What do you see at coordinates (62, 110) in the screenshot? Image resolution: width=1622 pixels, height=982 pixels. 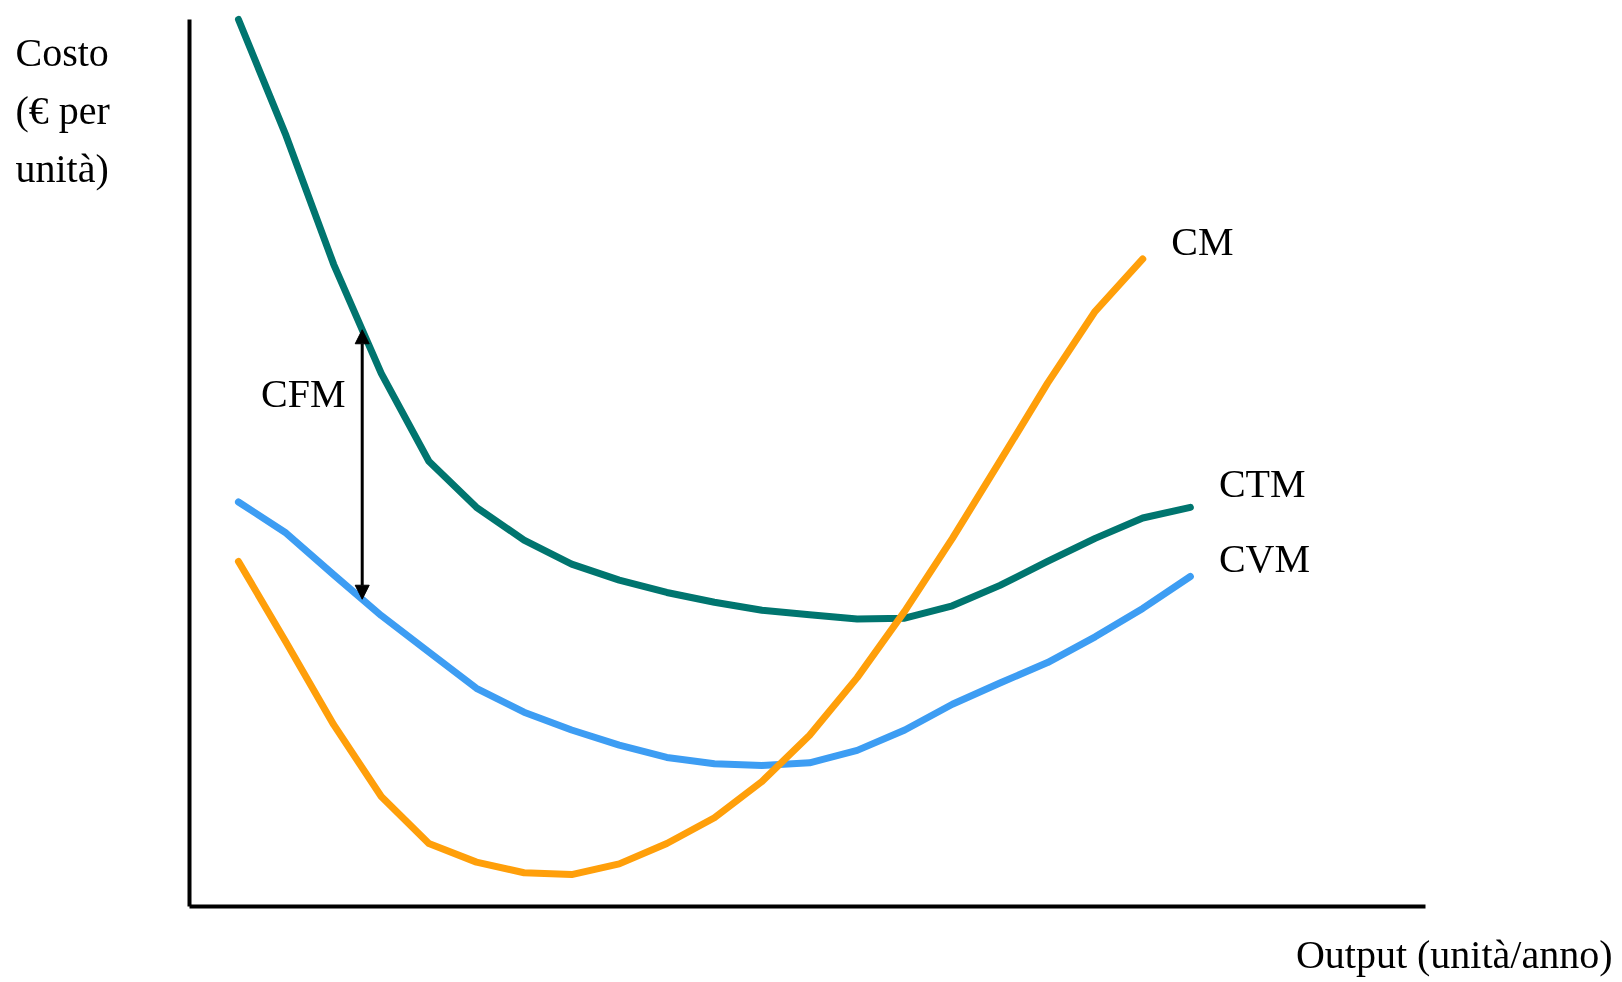 I see `y-axis-title: Costo (€ per unità)` at bounding box center [62, 110].